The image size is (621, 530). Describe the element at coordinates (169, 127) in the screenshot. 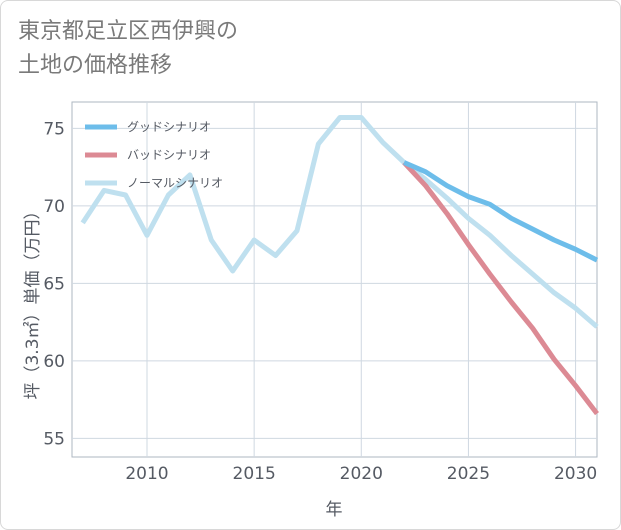

I see `legend-label-0: グッドシナリオ` at that location.